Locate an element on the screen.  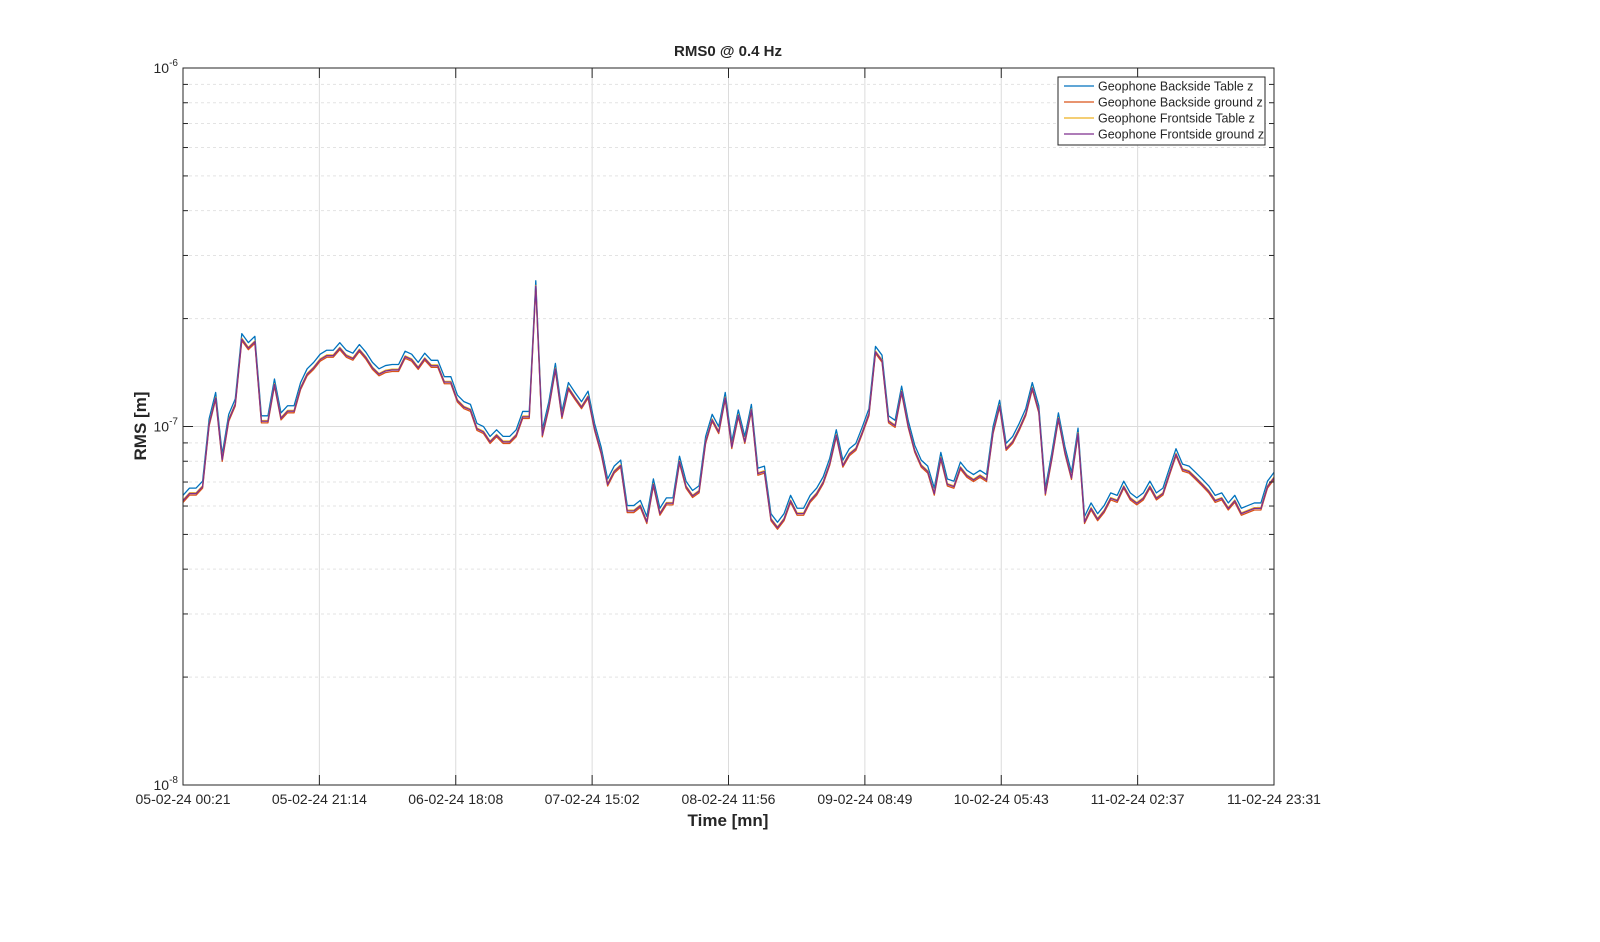
x-tick-label: 11-02-24 02:37 is located at coordinates (1138, 799).